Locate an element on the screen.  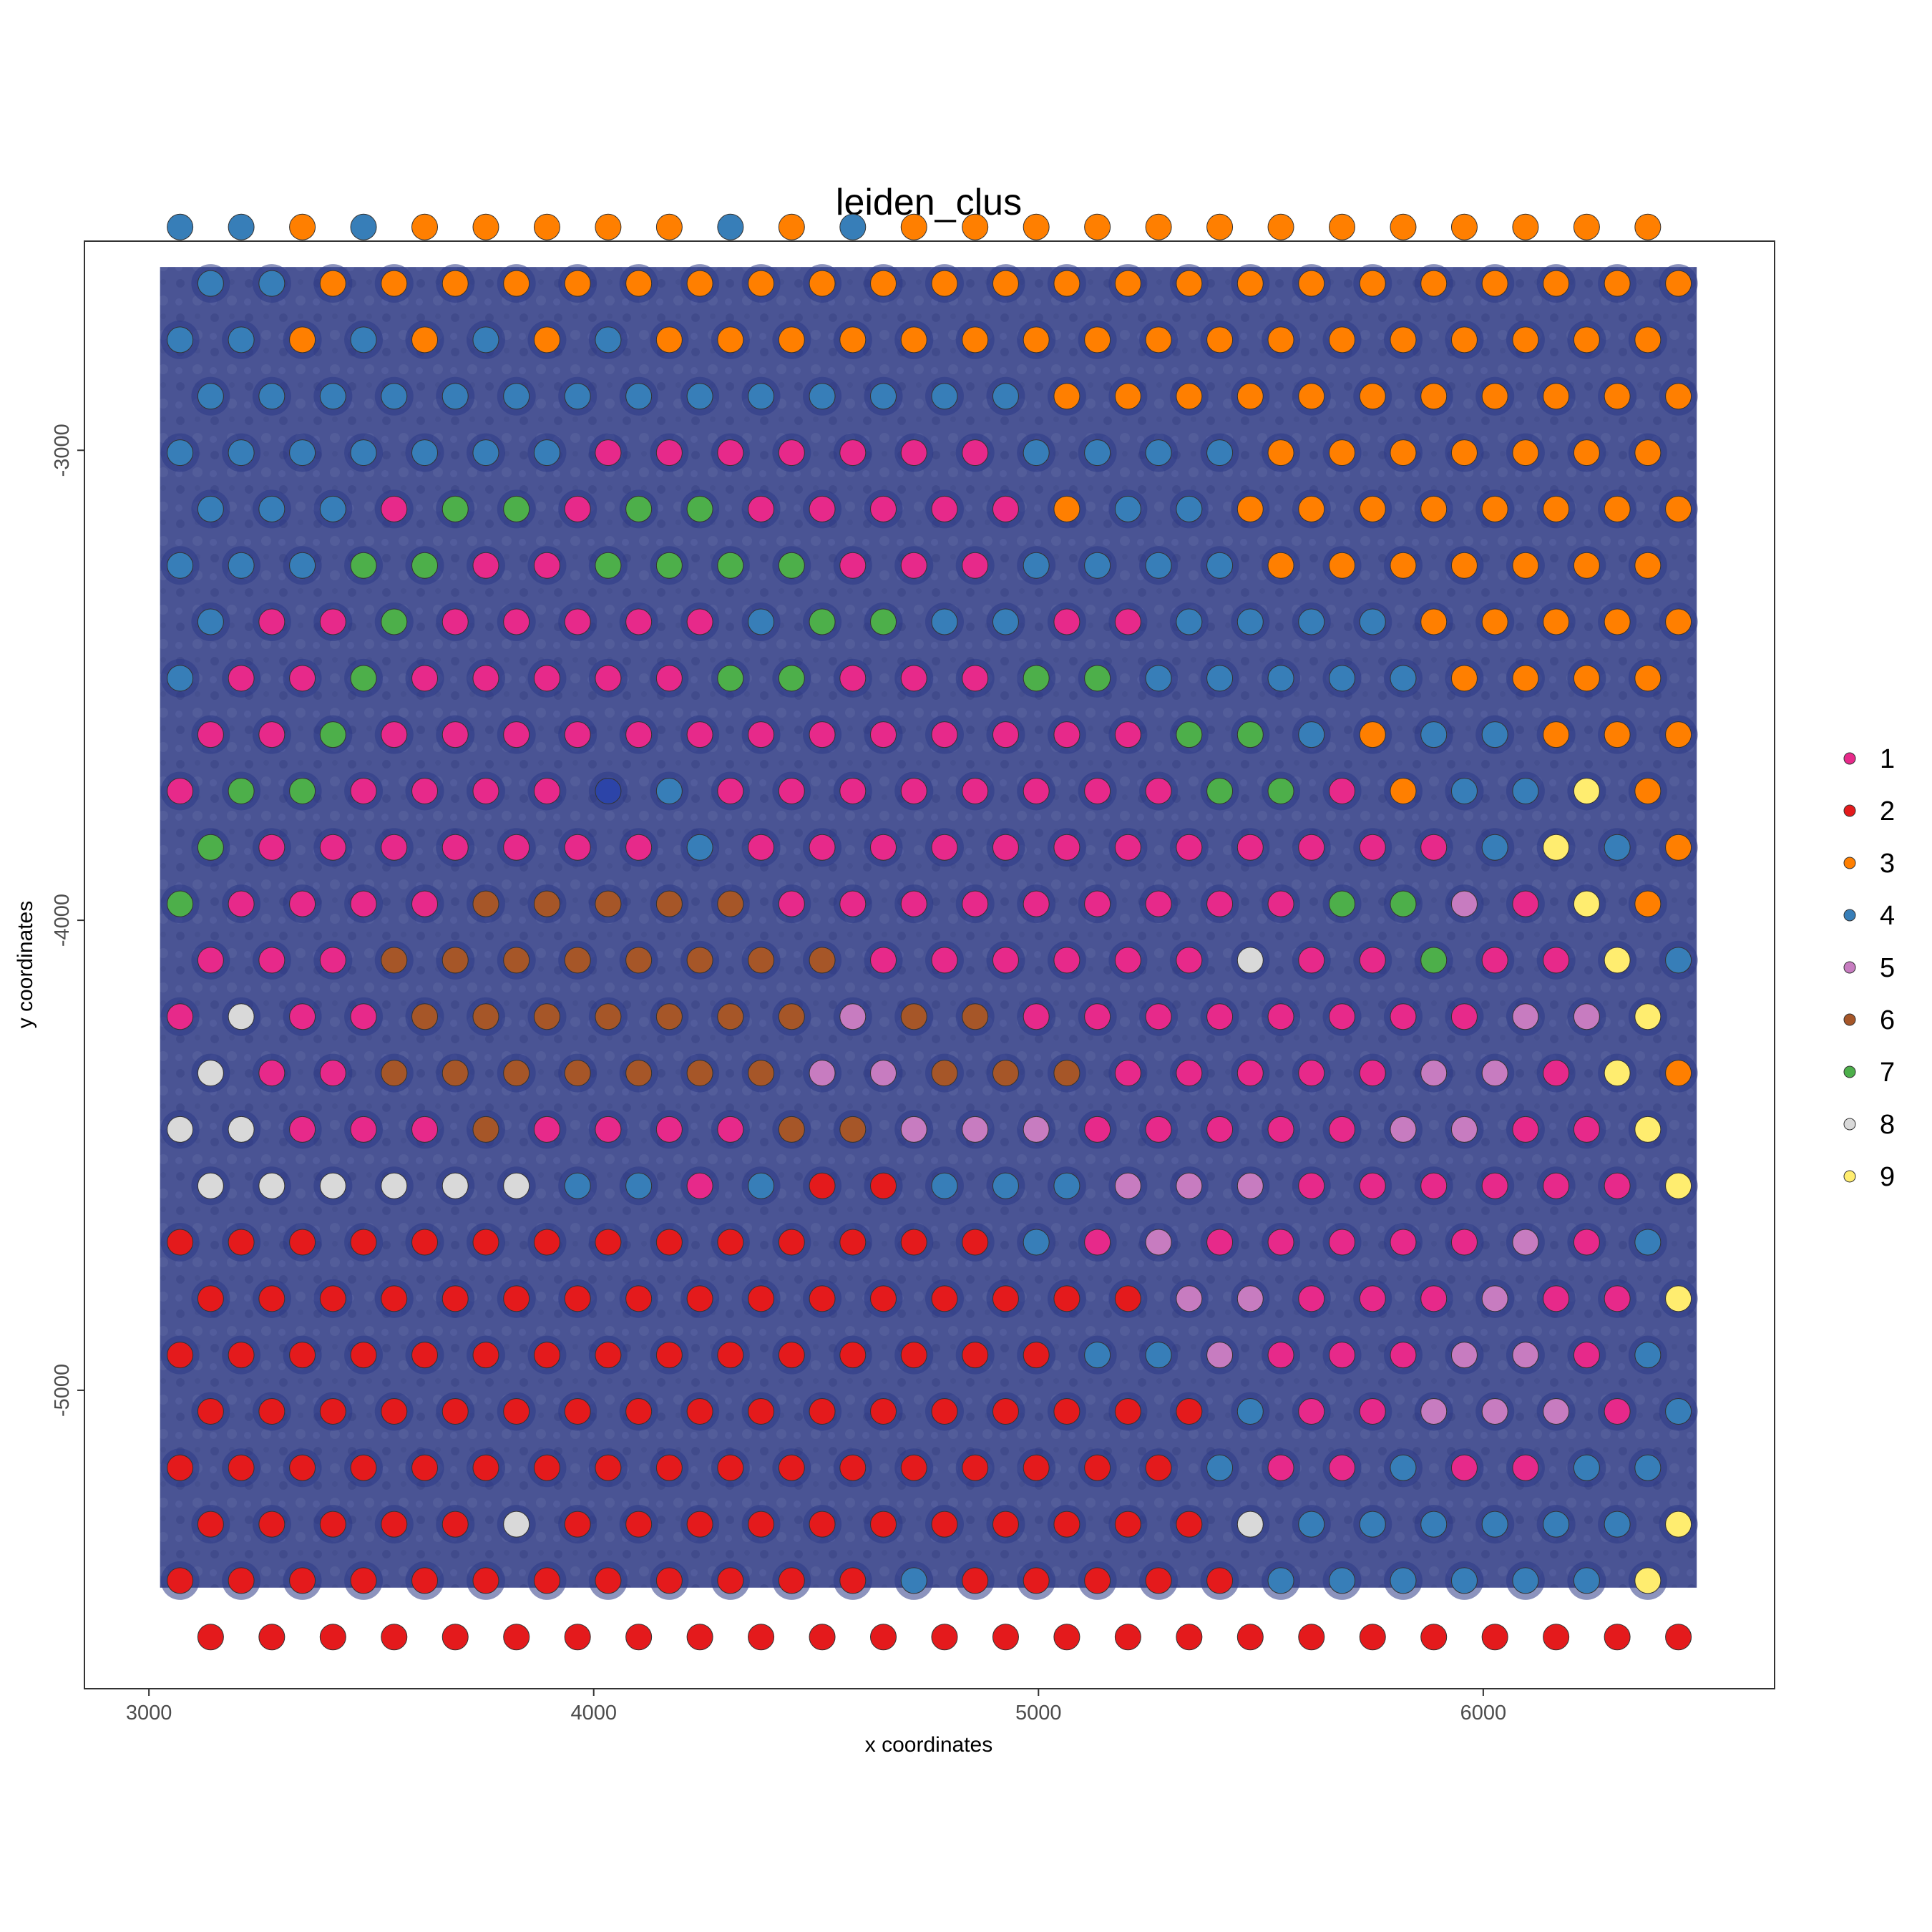
y-tick-label: -4000 is located at coordinates (62, 920).